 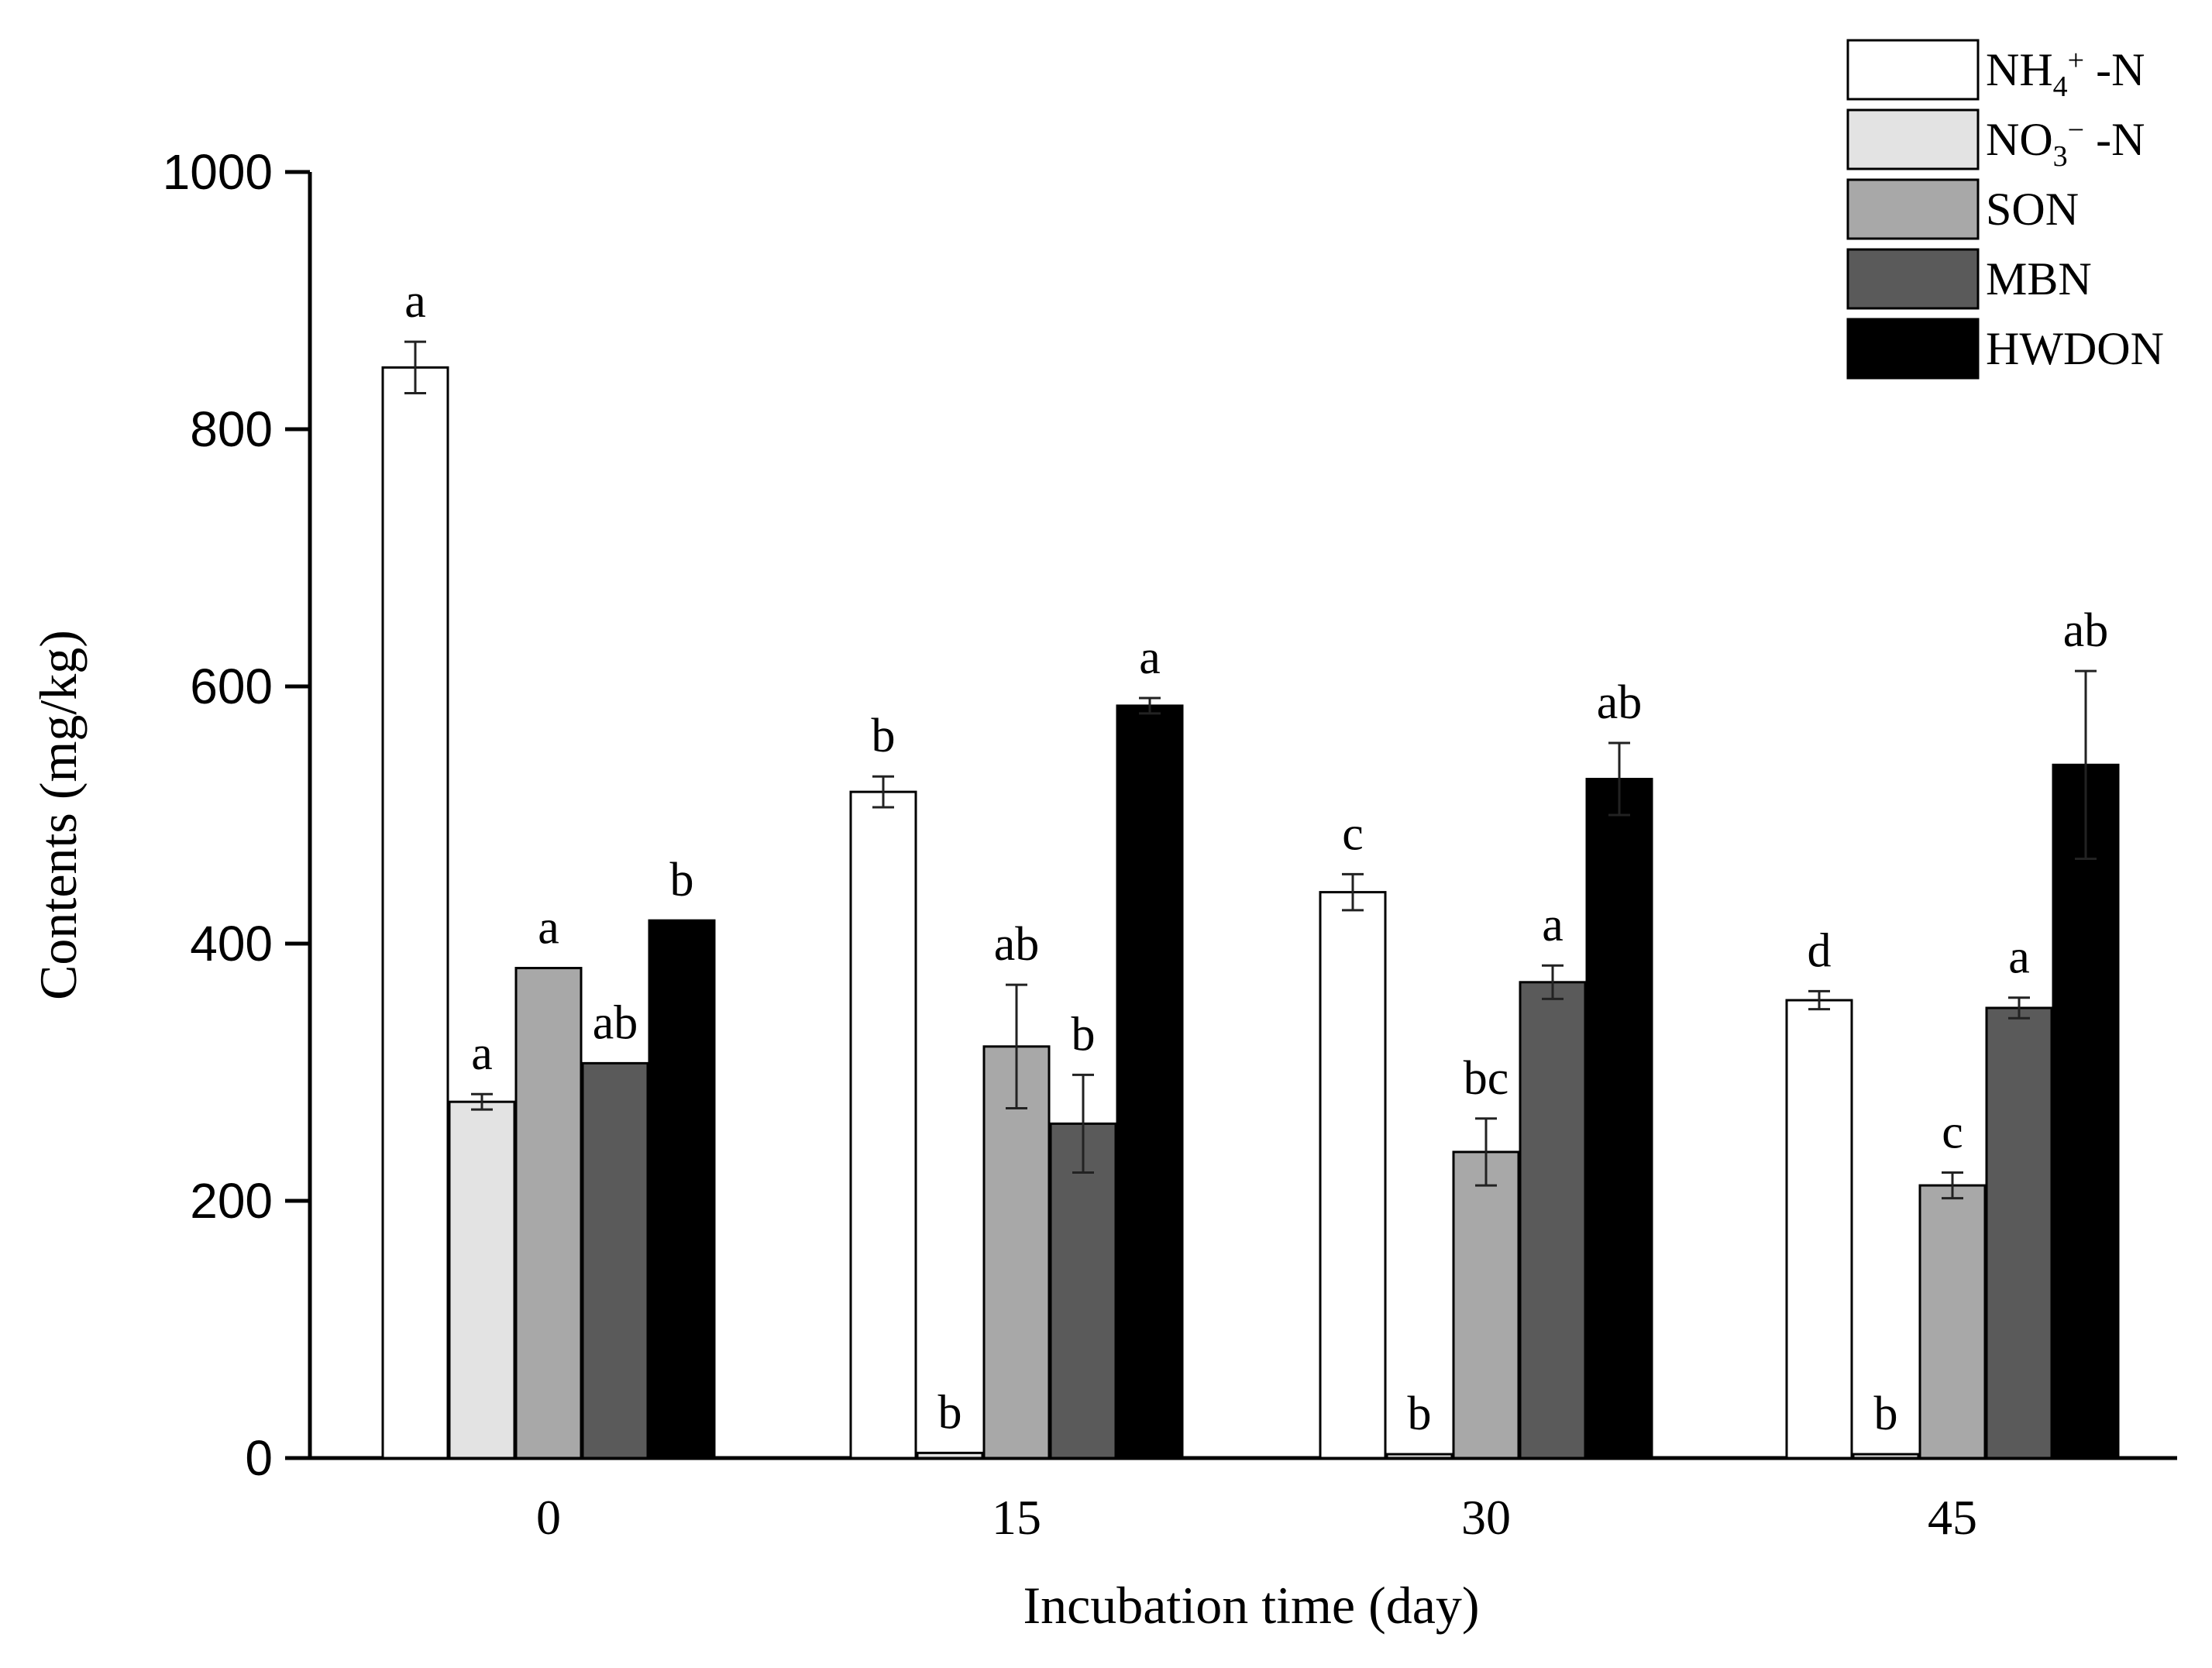 I want to click on significance-label: bc, so click(x=1486, y=1078).